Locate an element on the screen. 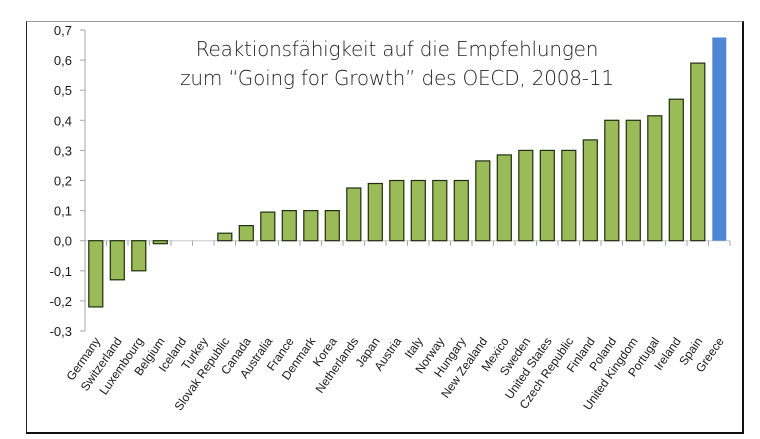  bar-new-zealand is located at coordinates (483, 201).